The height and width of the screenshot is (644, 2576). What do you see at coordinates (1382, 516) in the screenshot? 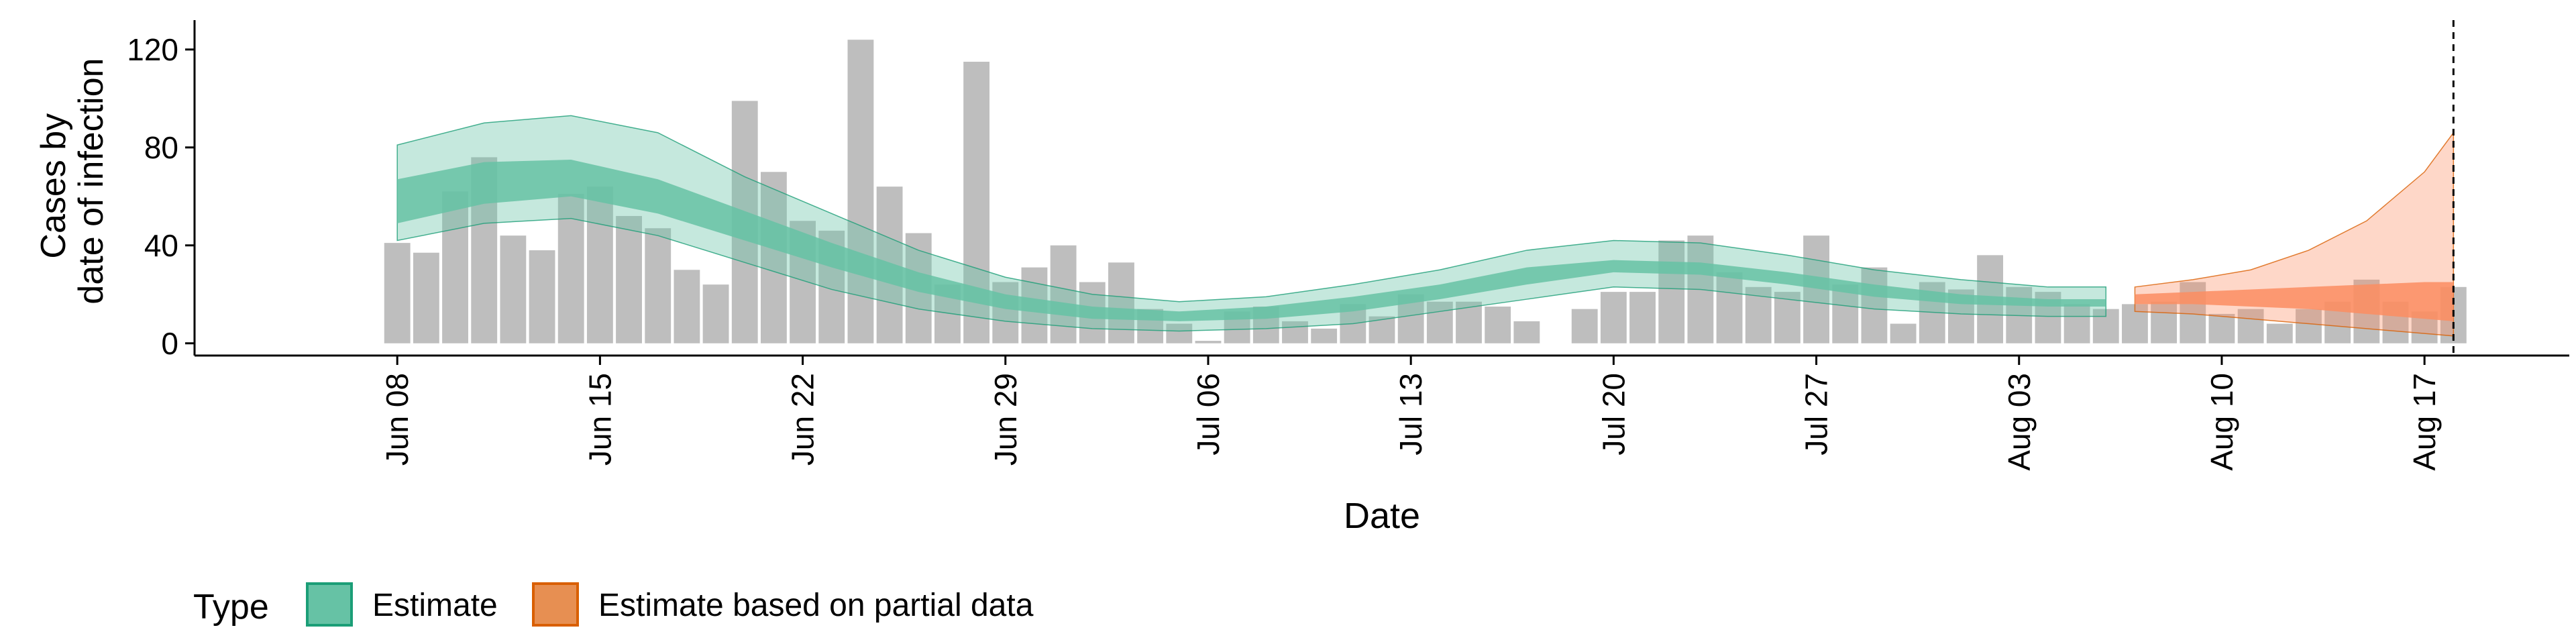
I see `x-axis-title: Date` at bounding box center [1382, 516].